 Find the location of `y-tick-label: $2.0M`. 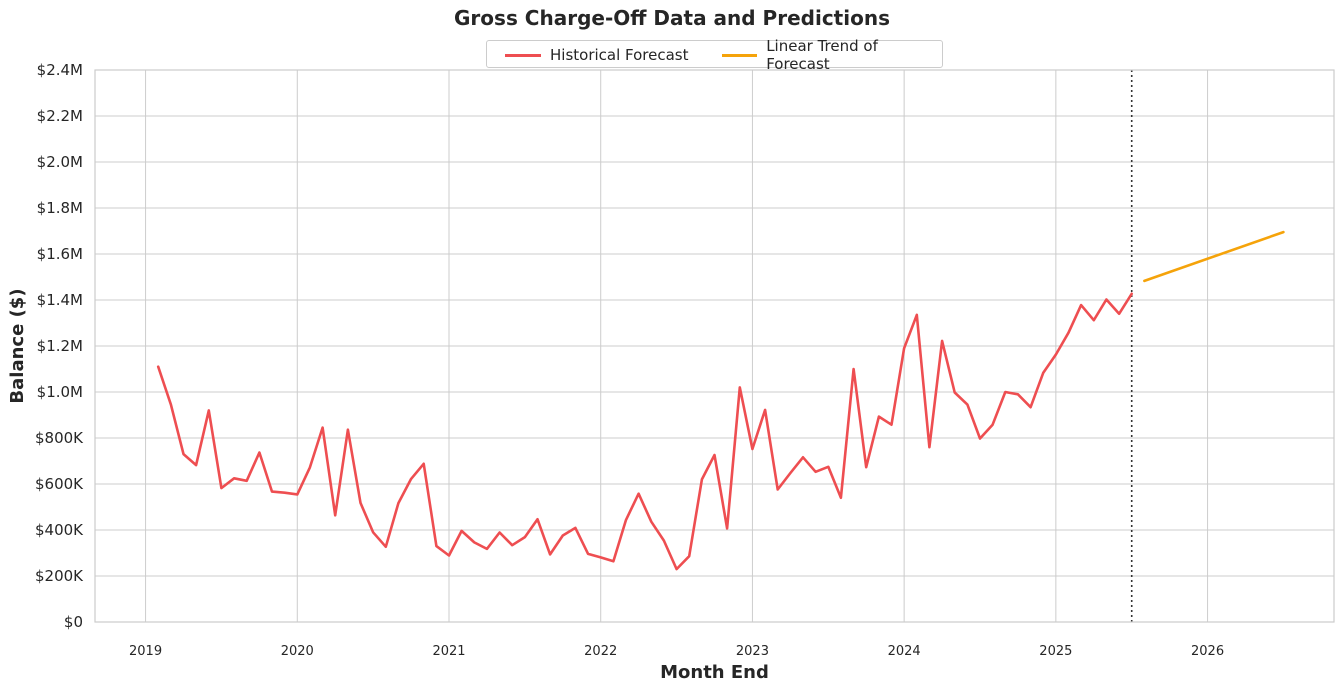

y-tick-label: $2.0M is located at coordinates (60, 162).